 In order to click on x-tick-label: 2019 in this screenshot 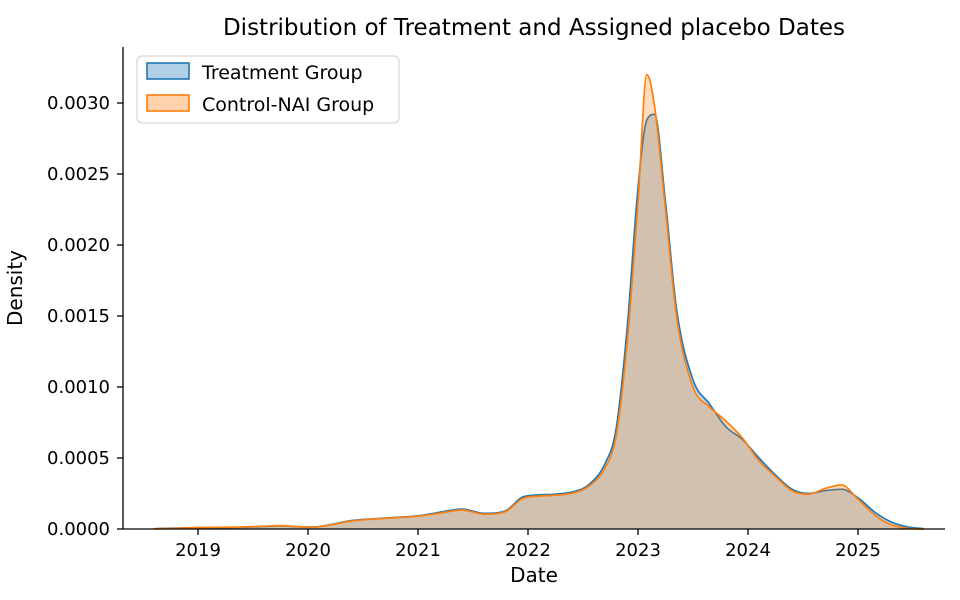, I will do `click(198, 550)`.